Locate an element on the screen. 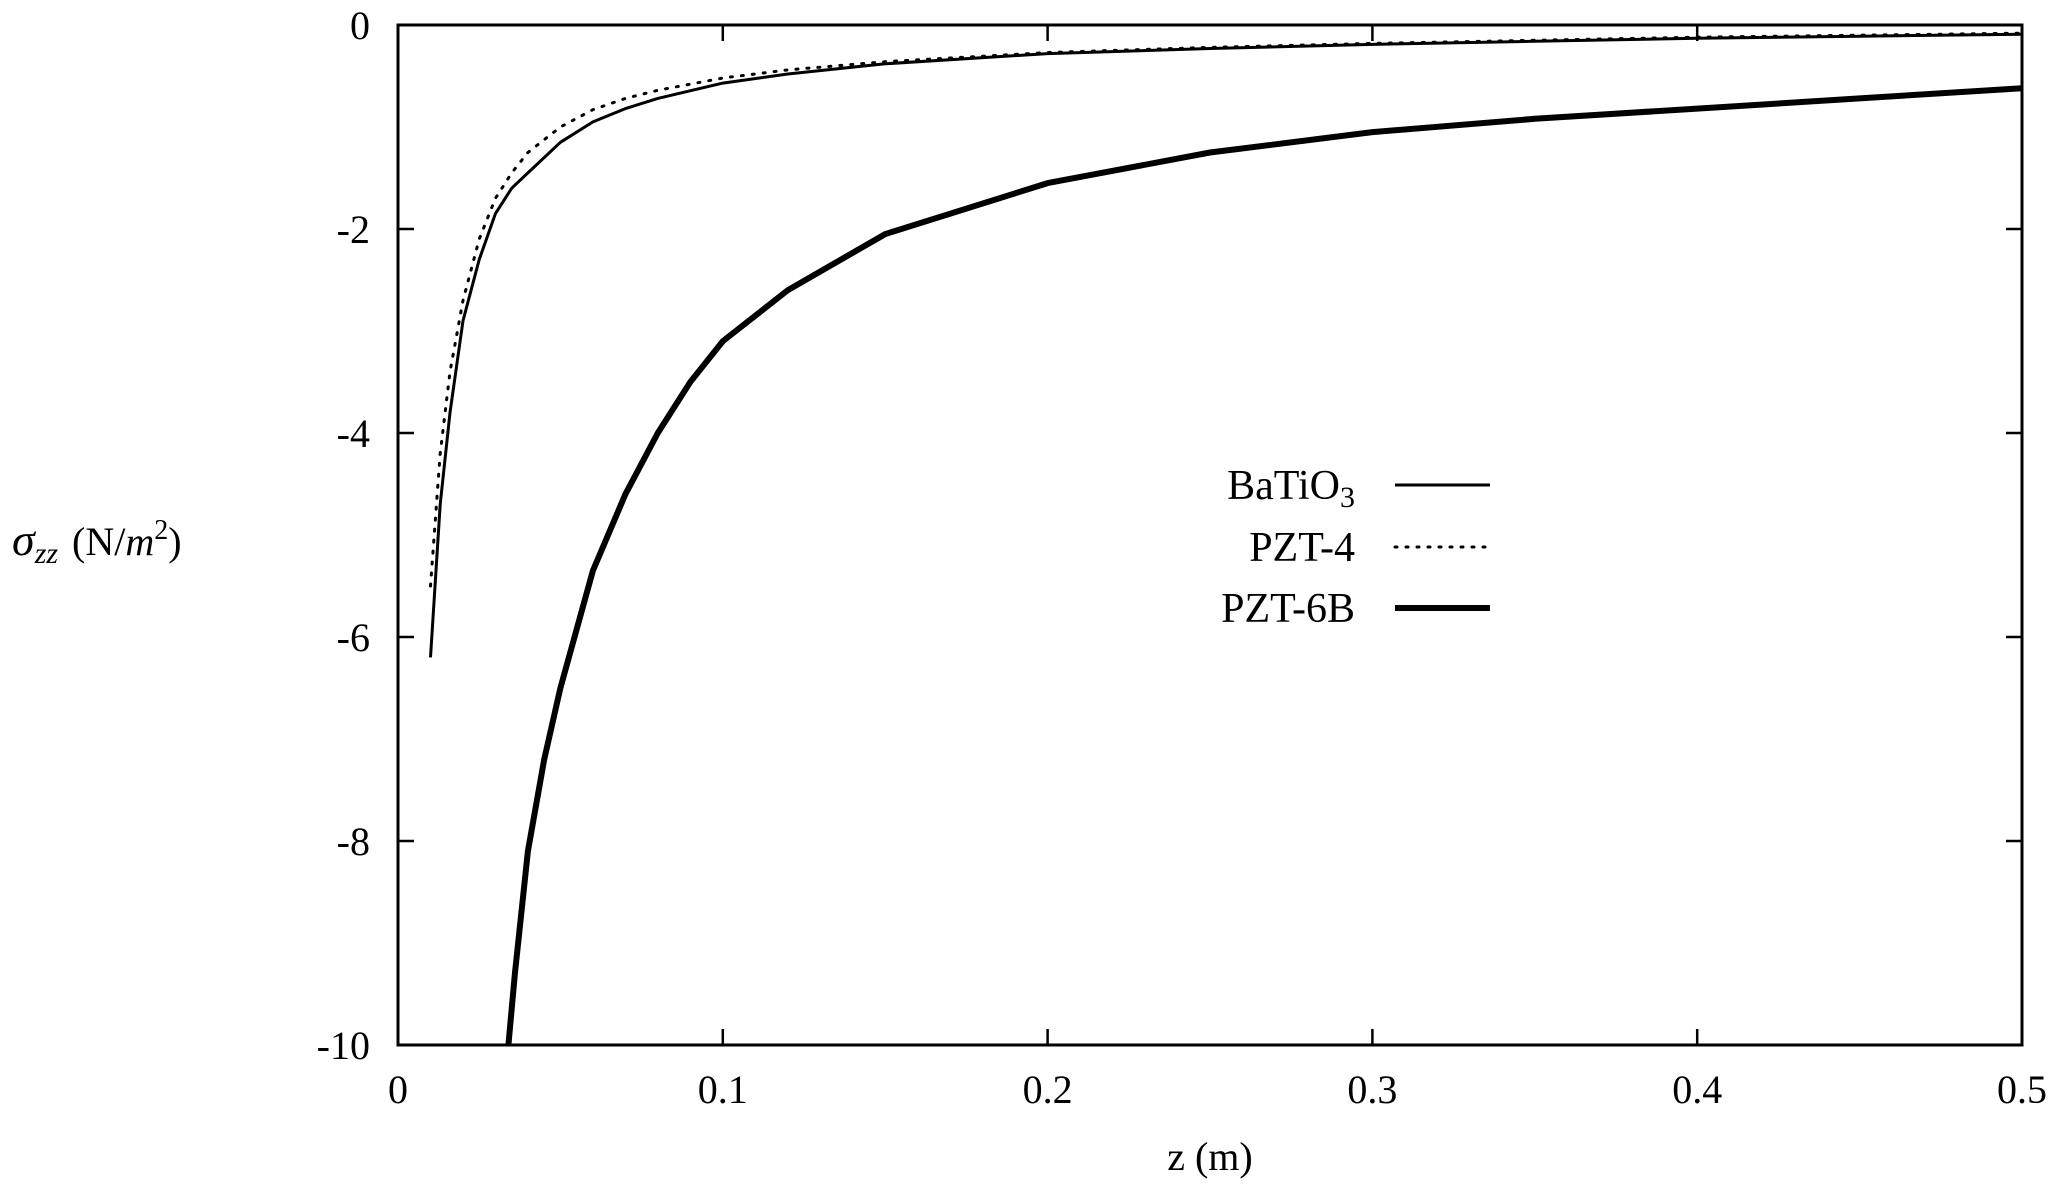 Image resolution: width=2057 pixels, height=1203 pixels. legend-label-main: PZT-6B is located at coordinates (1288, 609).